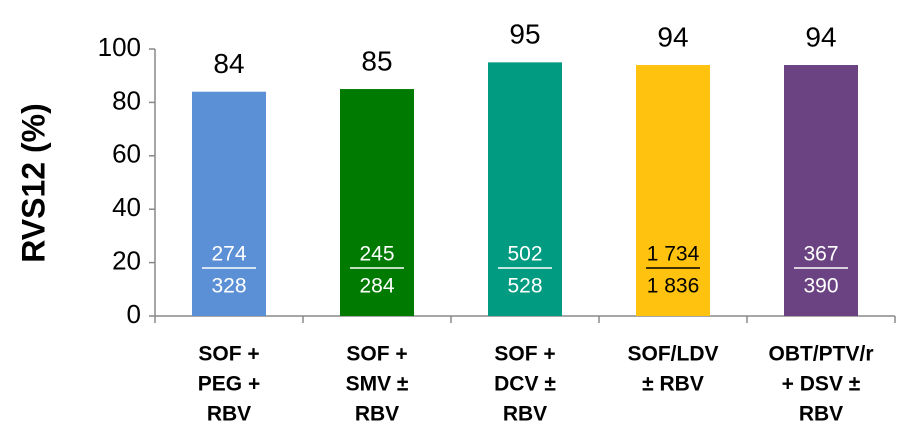  Describe the element at coordinates (672, 354) in the screenshot. I see `x-tick-label: SOF/LDV` at that location.